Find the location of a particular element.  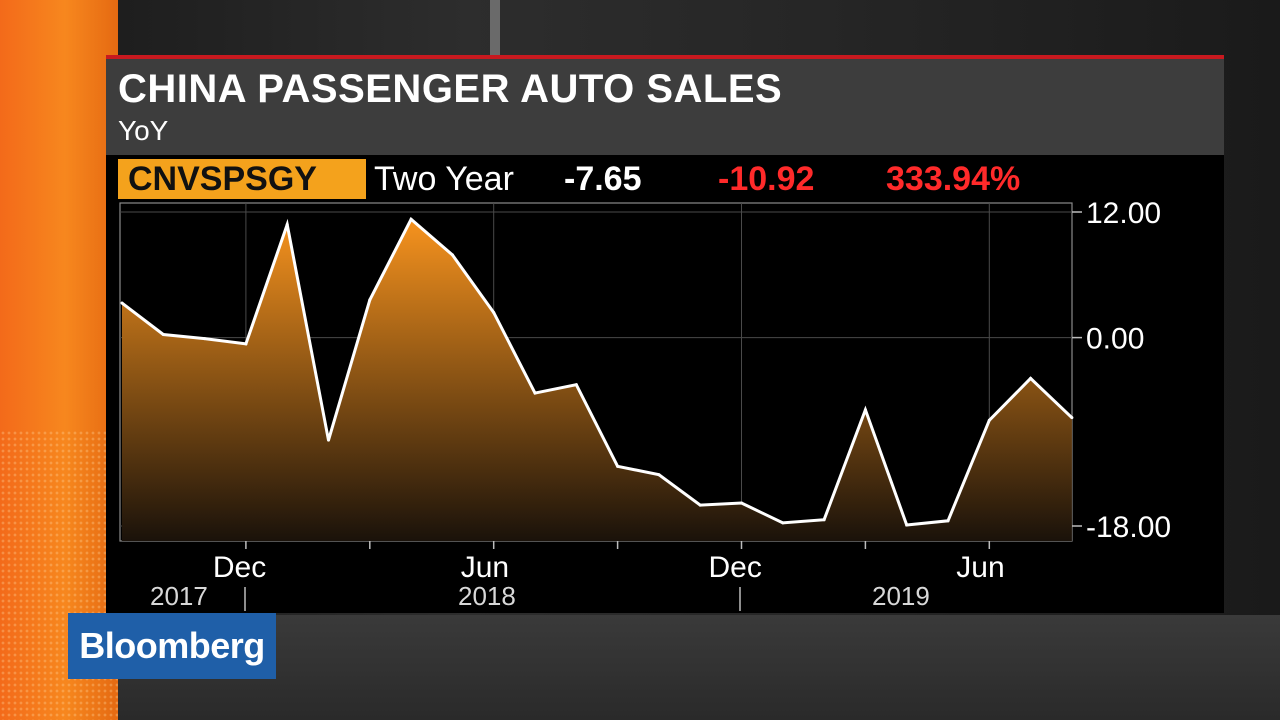

chart-subtitle: YoY is located at coordinates (143, 130).